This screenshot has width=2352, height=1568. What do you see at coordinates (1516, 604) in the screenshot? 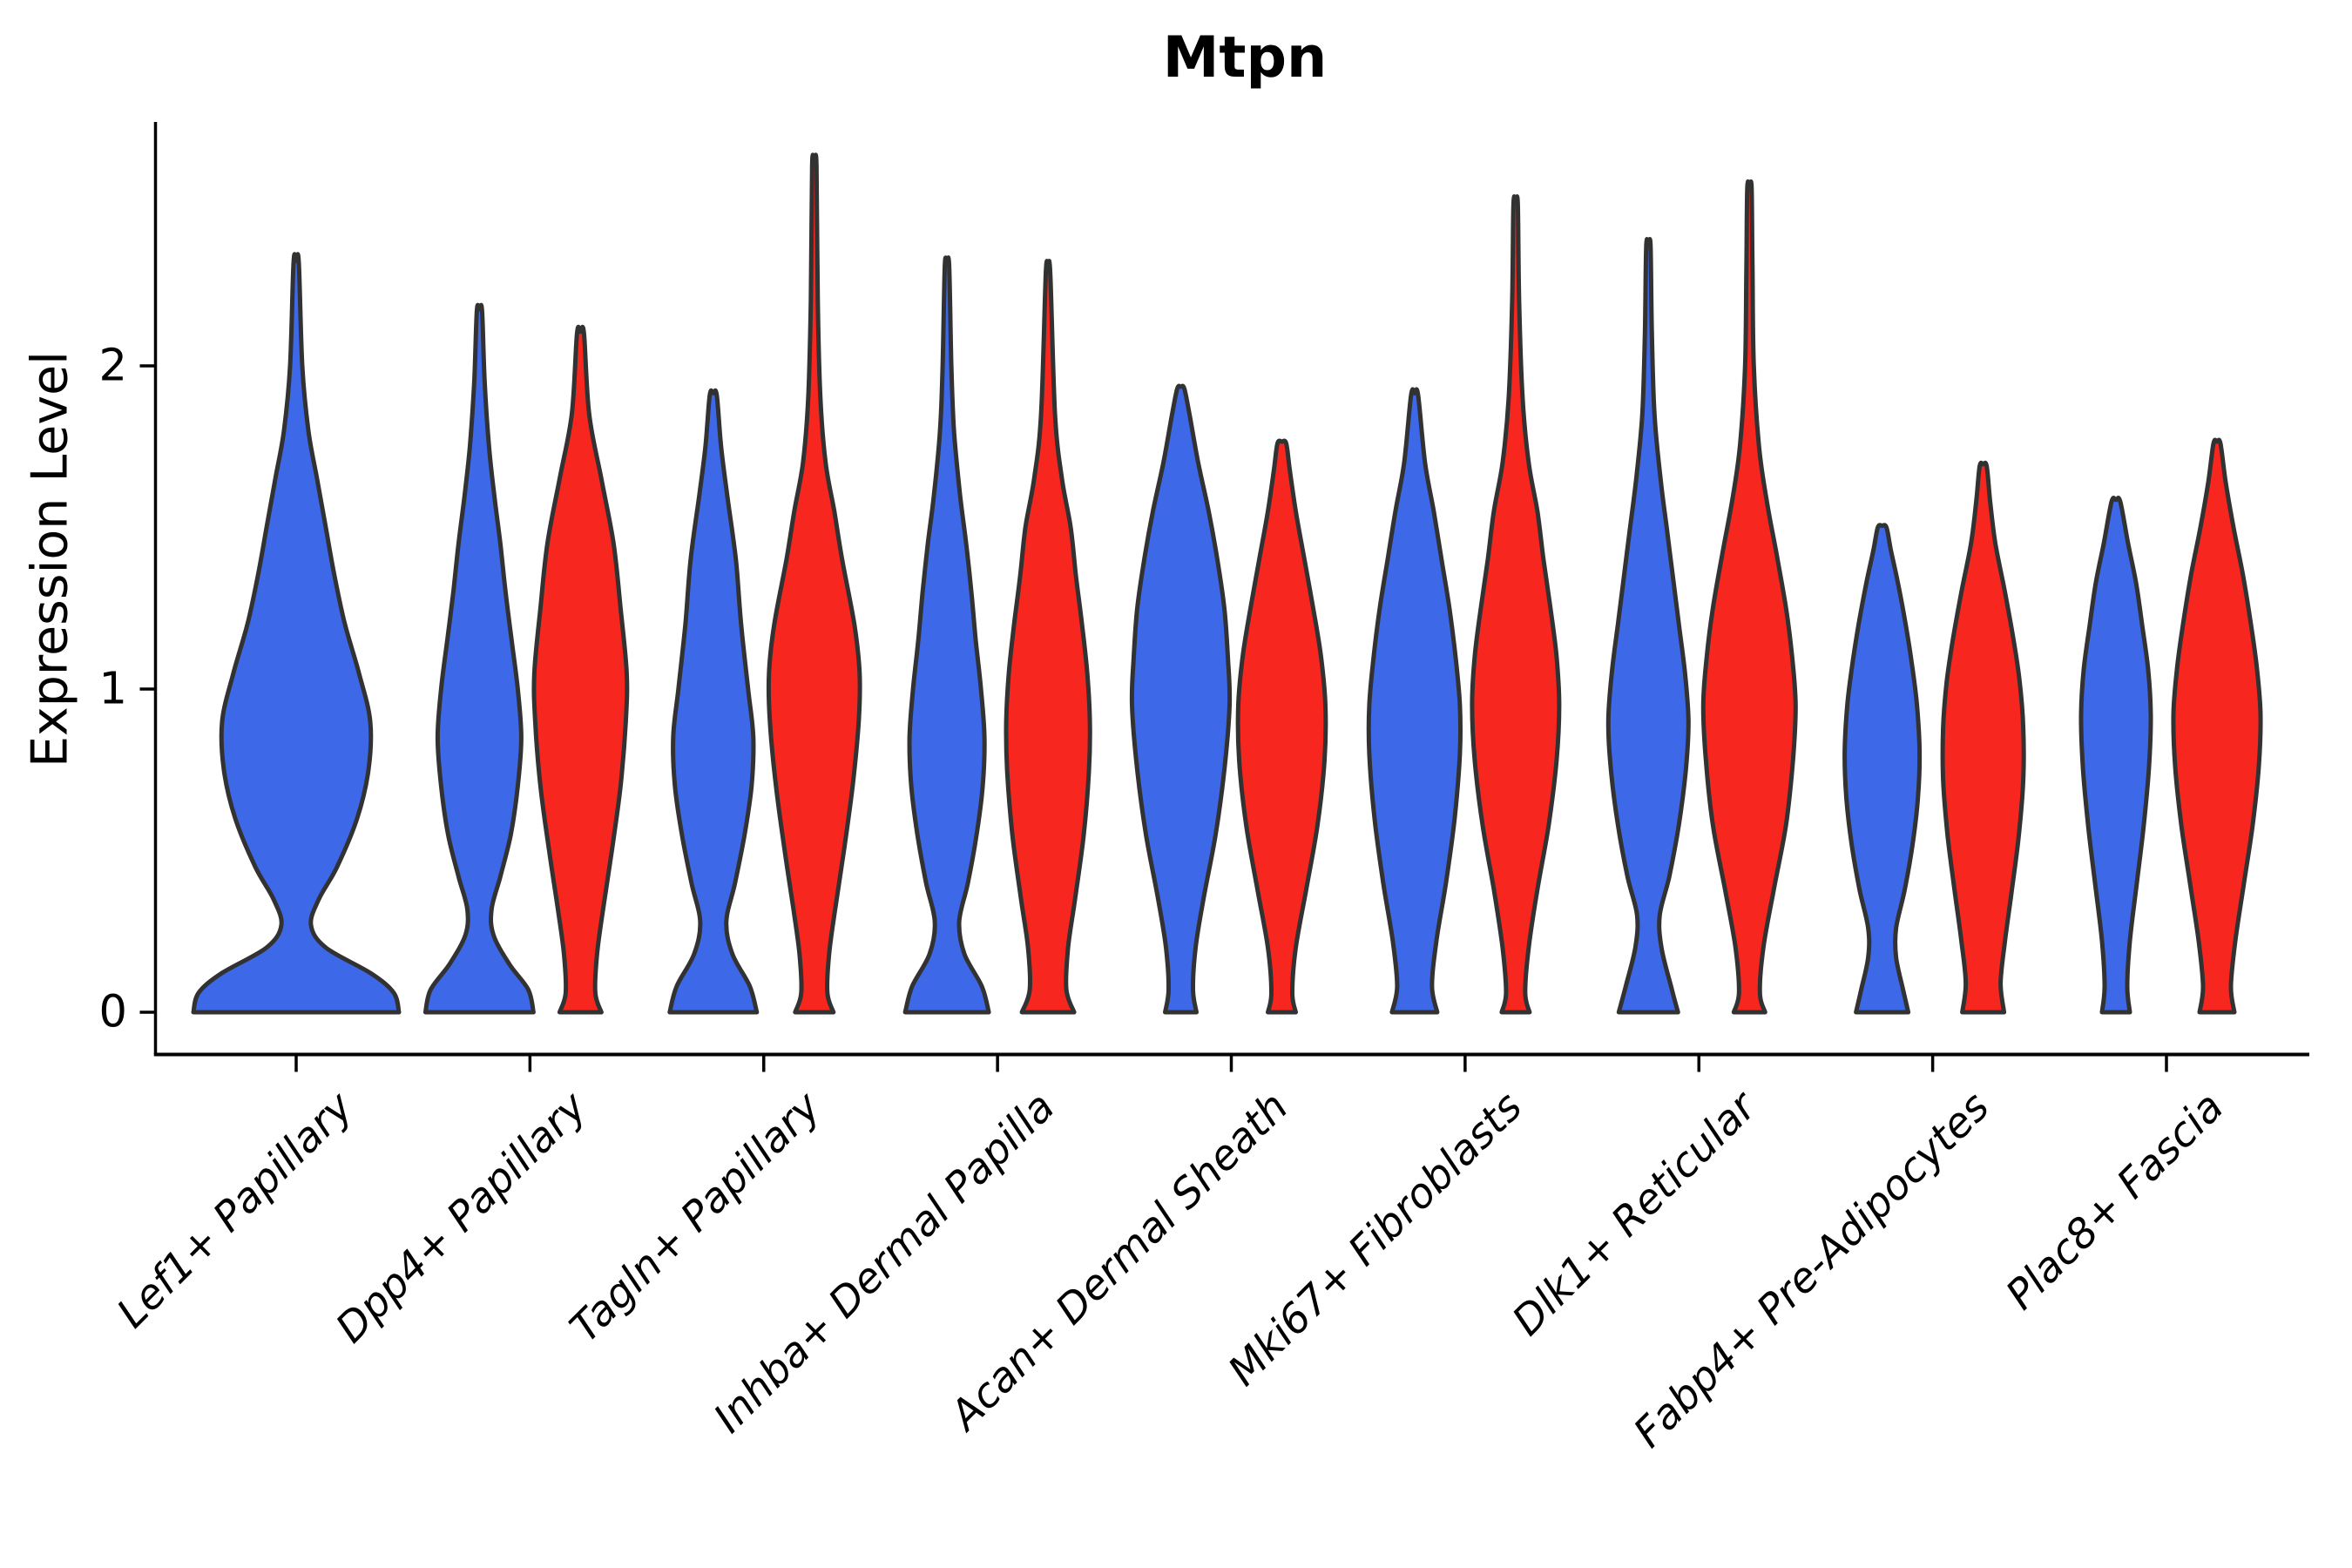
I see `violin-mki67-fibroblasts-condition-red` at bounding box center [1516, 604].